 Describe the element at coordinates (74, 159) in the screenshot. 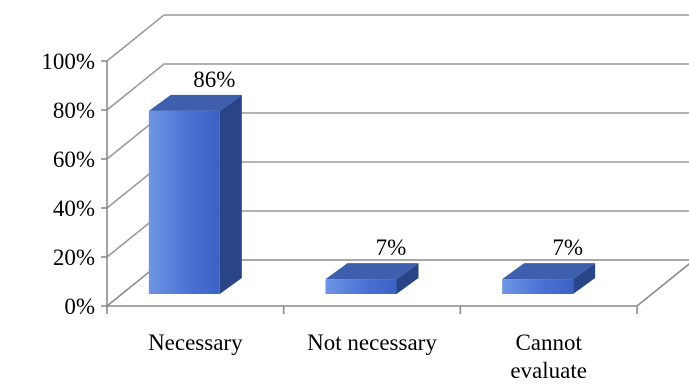

I see `y-tick-label: 60%` at that location.